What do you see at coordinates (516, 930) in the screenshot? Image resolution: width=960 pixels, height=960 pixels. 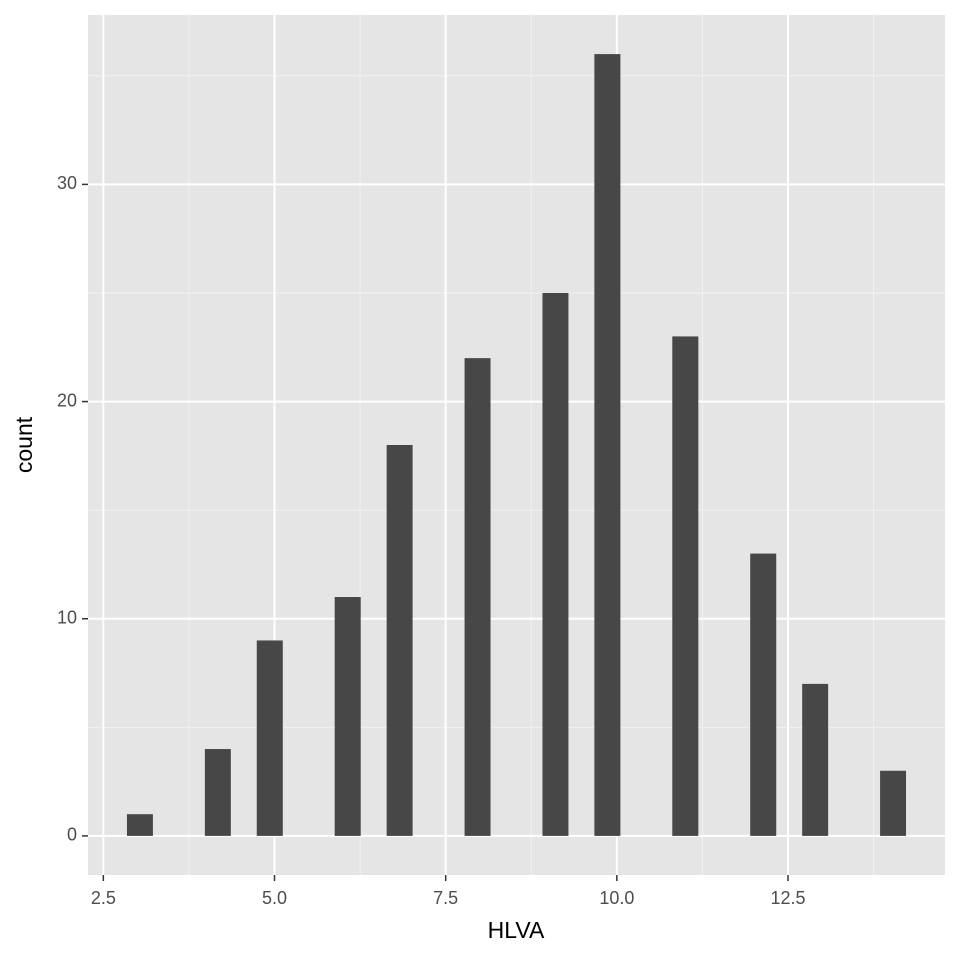 I see `x-axis-title: HLVA` at bounding box center [516, 930].